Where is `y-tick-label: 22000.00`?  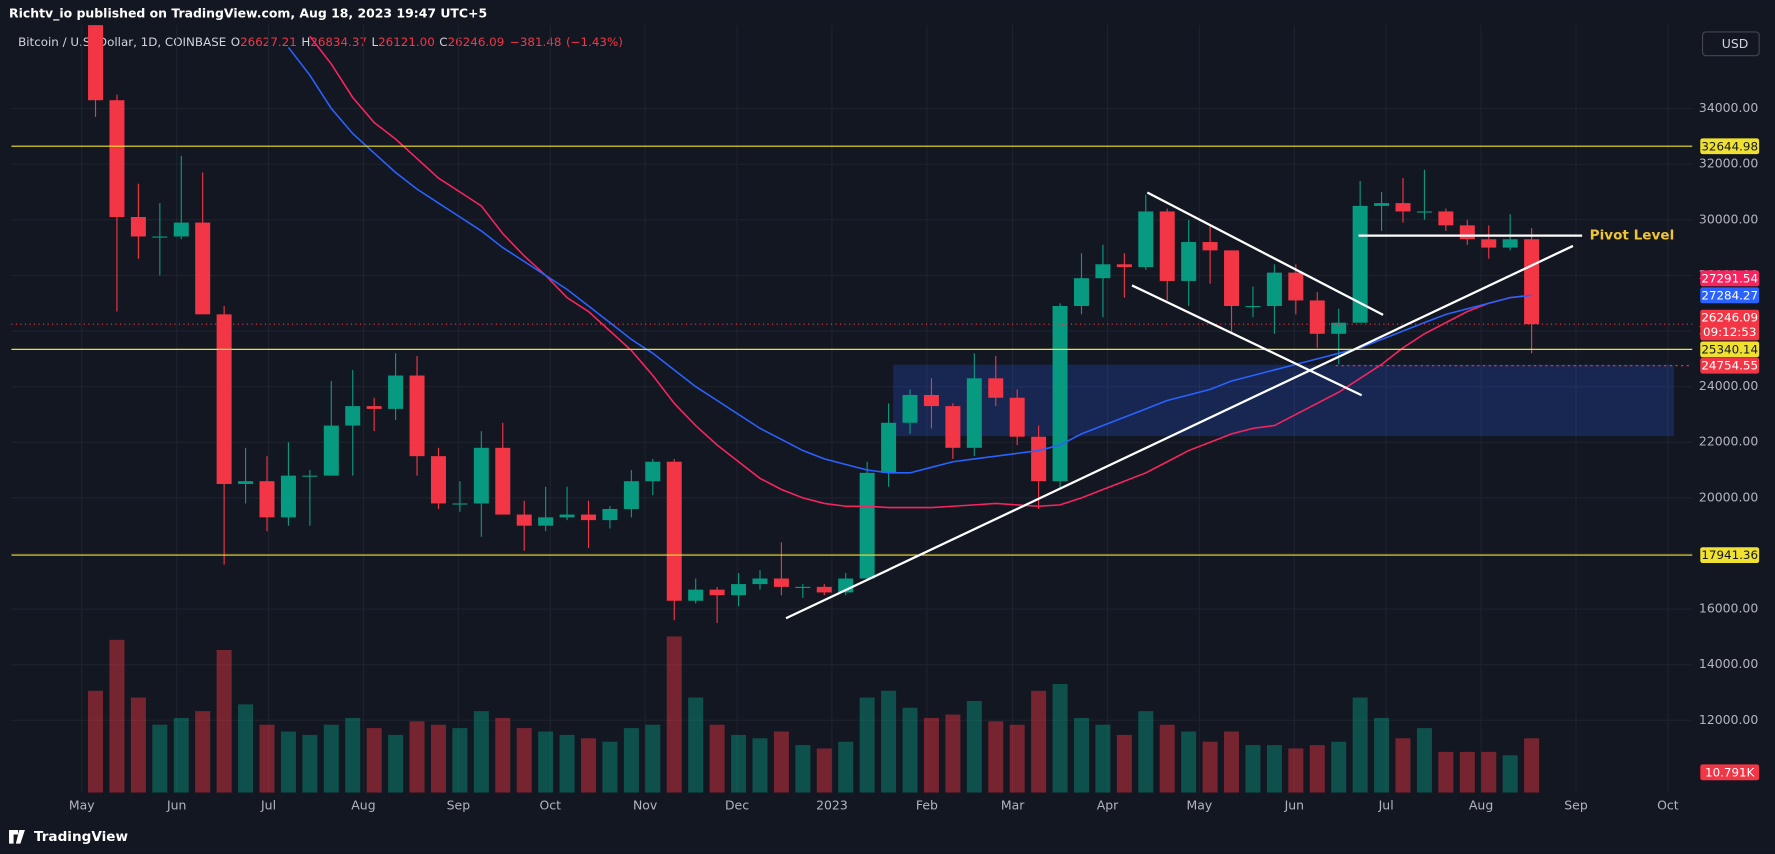 y-tick-label: 22000.00 is located at coordinates (1728, 441).